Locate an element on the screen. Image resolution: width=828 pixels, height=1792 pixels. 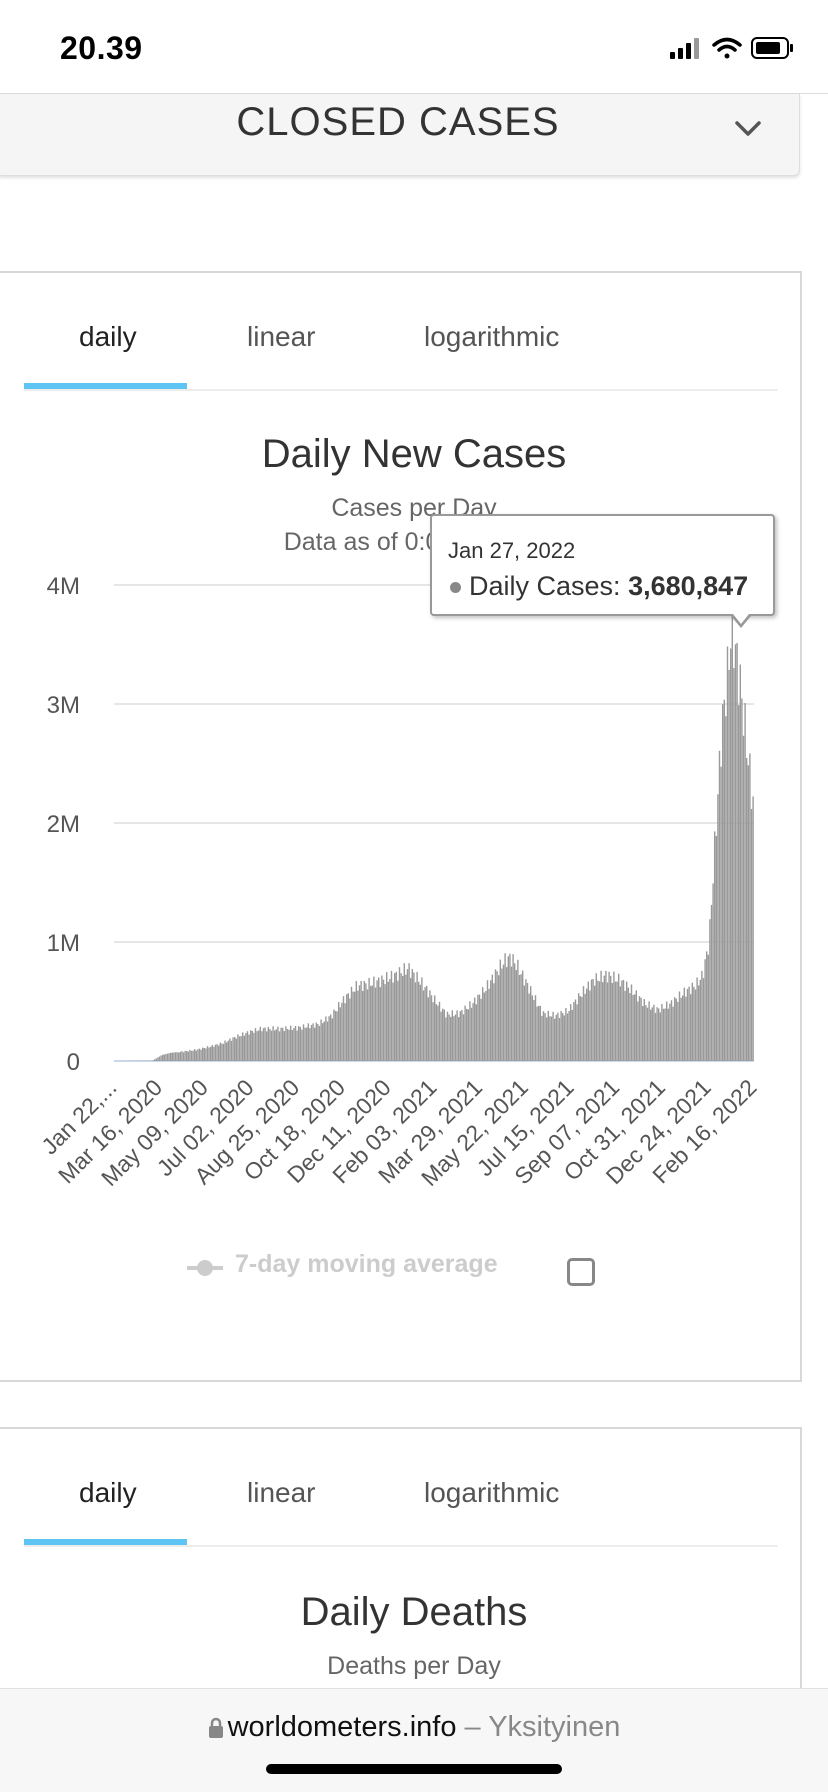
closed-cases-header: CLOSED CASES is located at coordinates (400, 135).